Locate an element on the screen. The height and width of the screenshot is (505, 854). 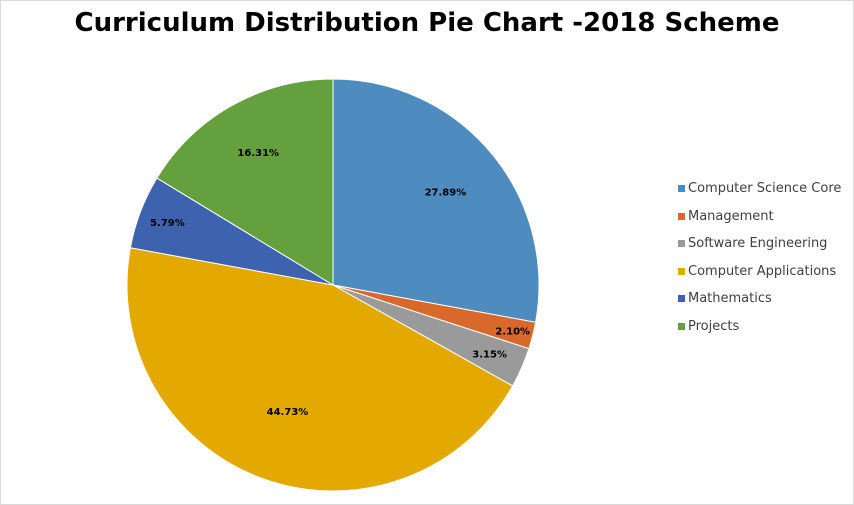
legend-item-management: Management is located at coordinates (759, 217).